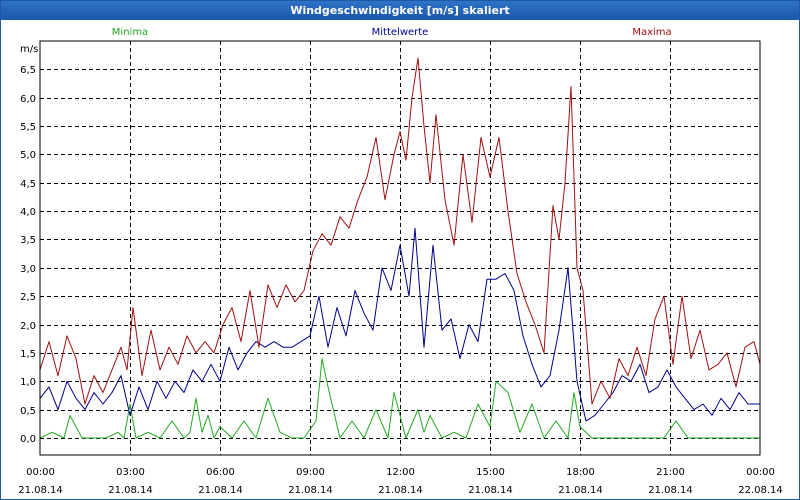 Image resolution: width=800 pixels, height=500 pixels. Describe the element at coordinates (28, 269) in the screenshot. I see `y-tick-label: 3,0` at that location.